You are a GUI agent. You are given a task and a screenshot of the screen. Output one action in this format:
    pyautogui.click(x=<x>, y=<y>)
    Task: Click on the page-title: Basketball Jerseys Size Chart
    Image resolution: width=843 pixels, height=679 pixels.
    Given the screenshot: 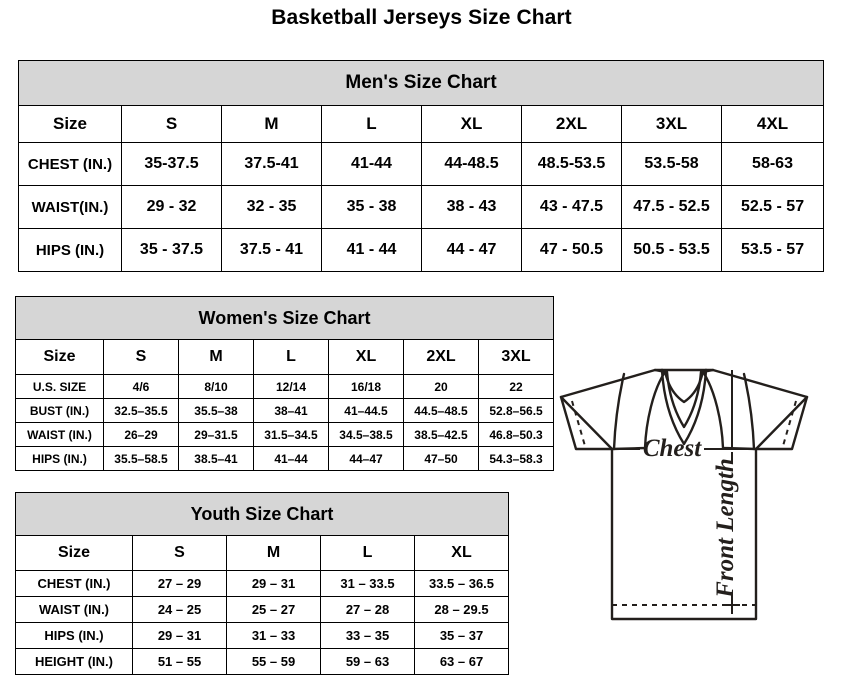 What is the action you would take?
    pyautogui.click(x=421, y=17)
    